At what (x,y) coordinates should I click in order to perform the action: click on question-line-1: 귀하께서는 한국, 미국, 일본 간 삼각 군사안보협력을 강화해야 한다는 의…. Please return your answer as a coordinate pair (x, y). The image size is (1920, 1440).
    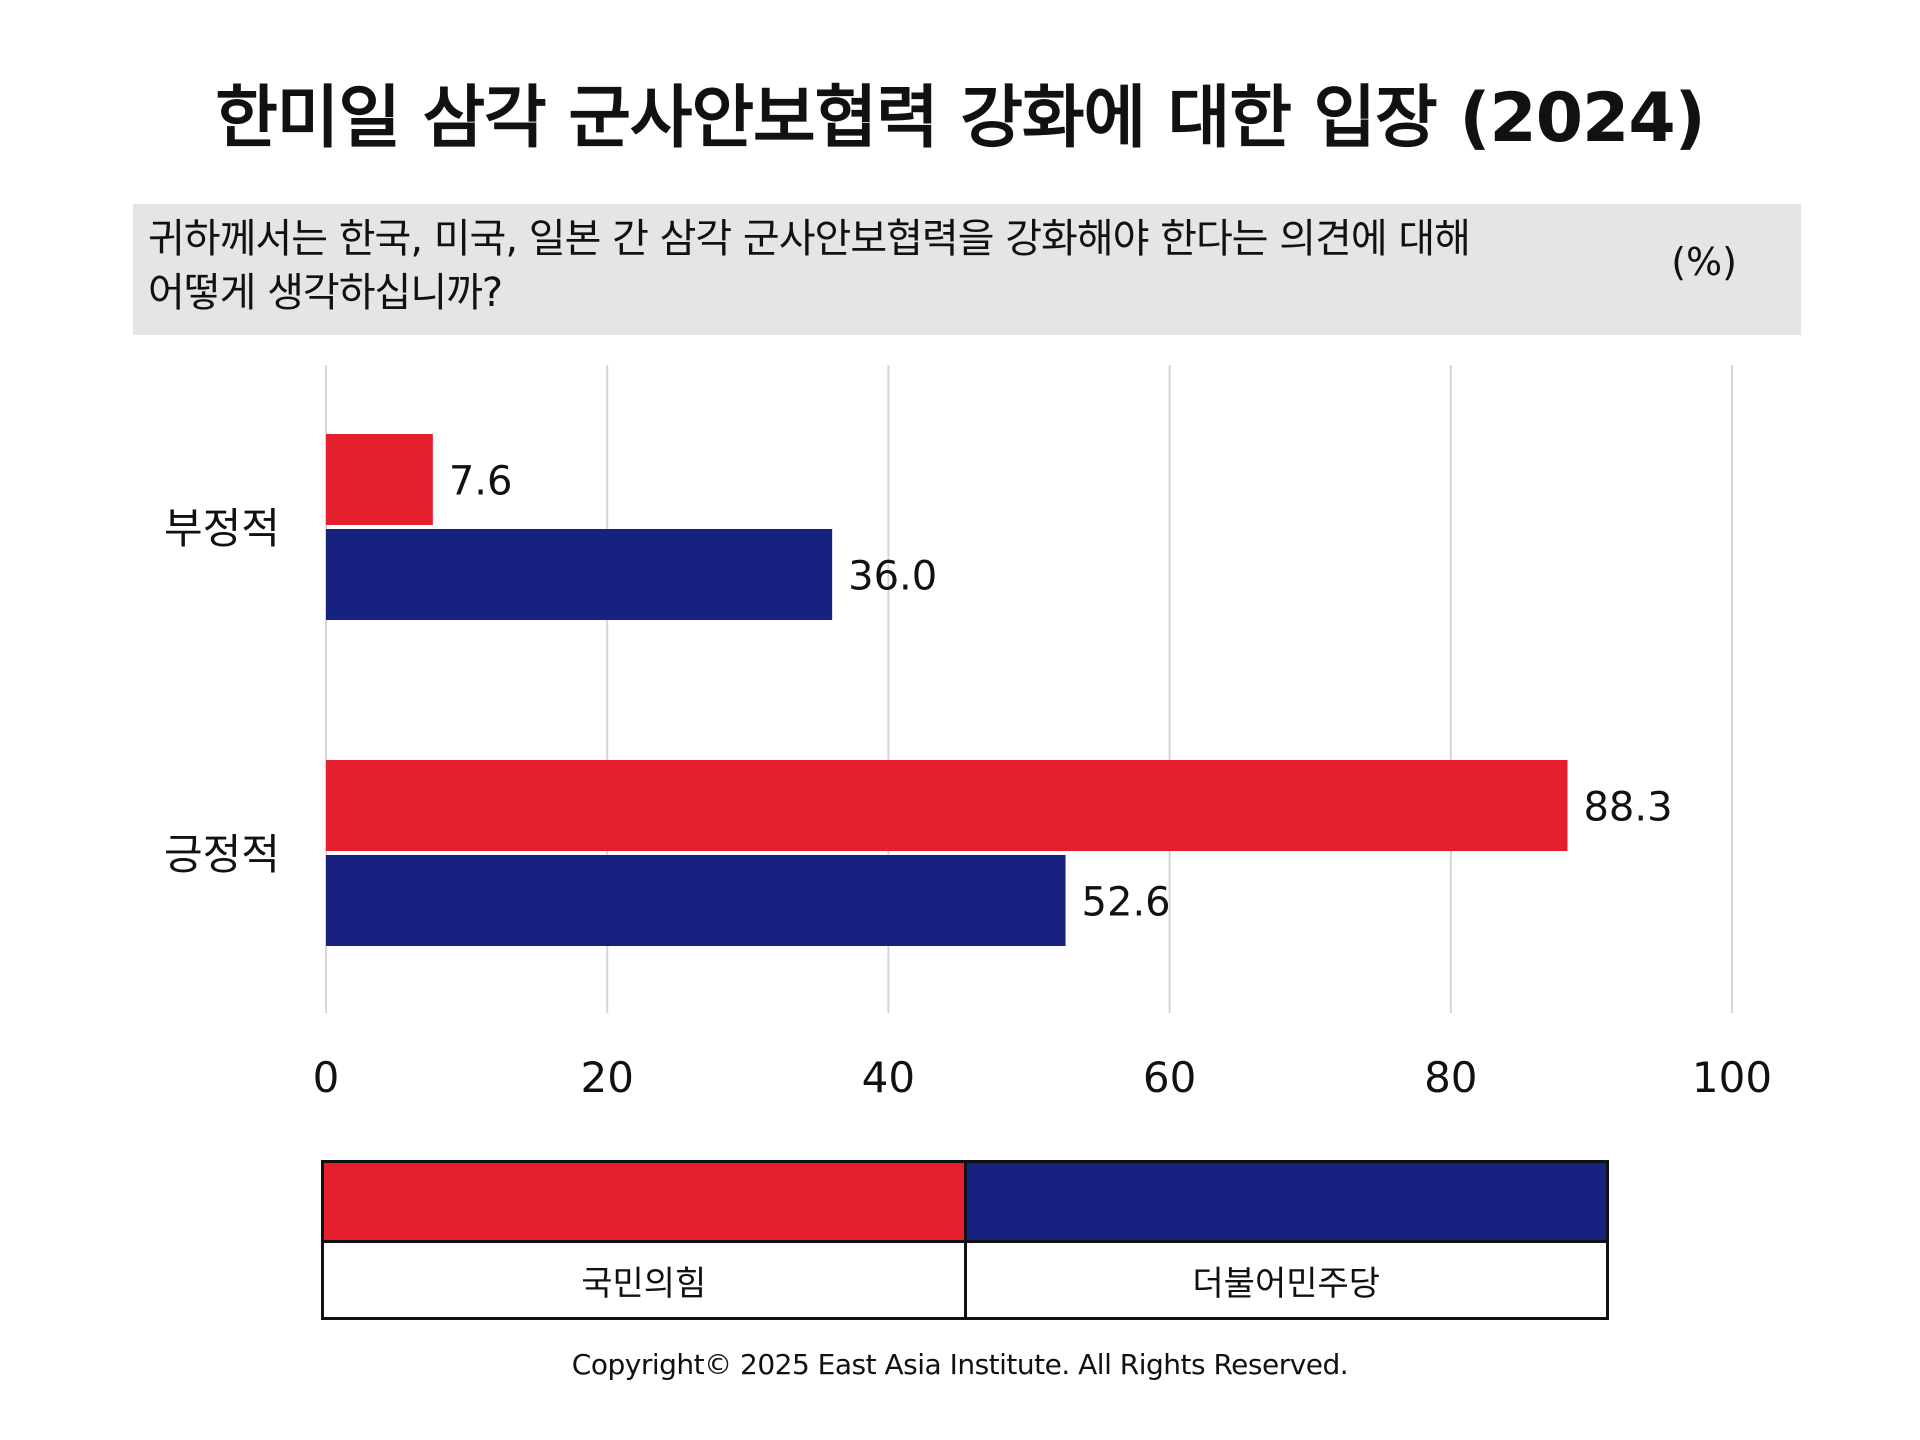
    Looking at the image, I should click on (809, 239).